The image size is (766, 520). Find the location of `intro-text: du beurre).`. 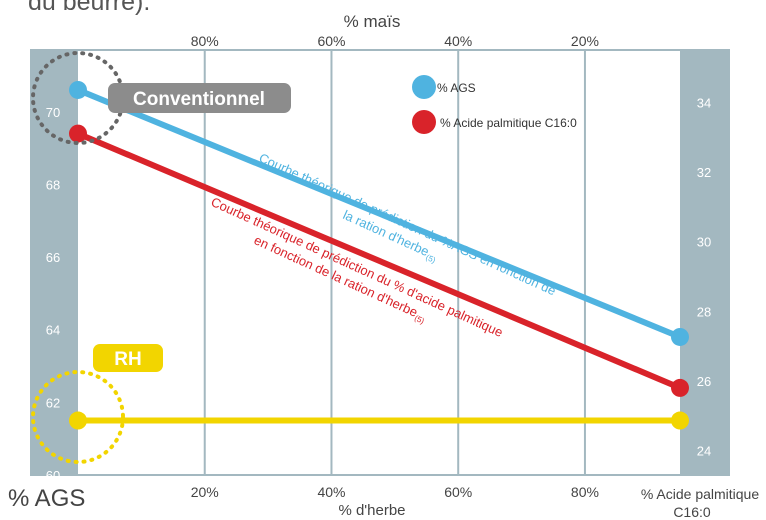

intro-text: du beurre). is located at coordinates (89, 8).